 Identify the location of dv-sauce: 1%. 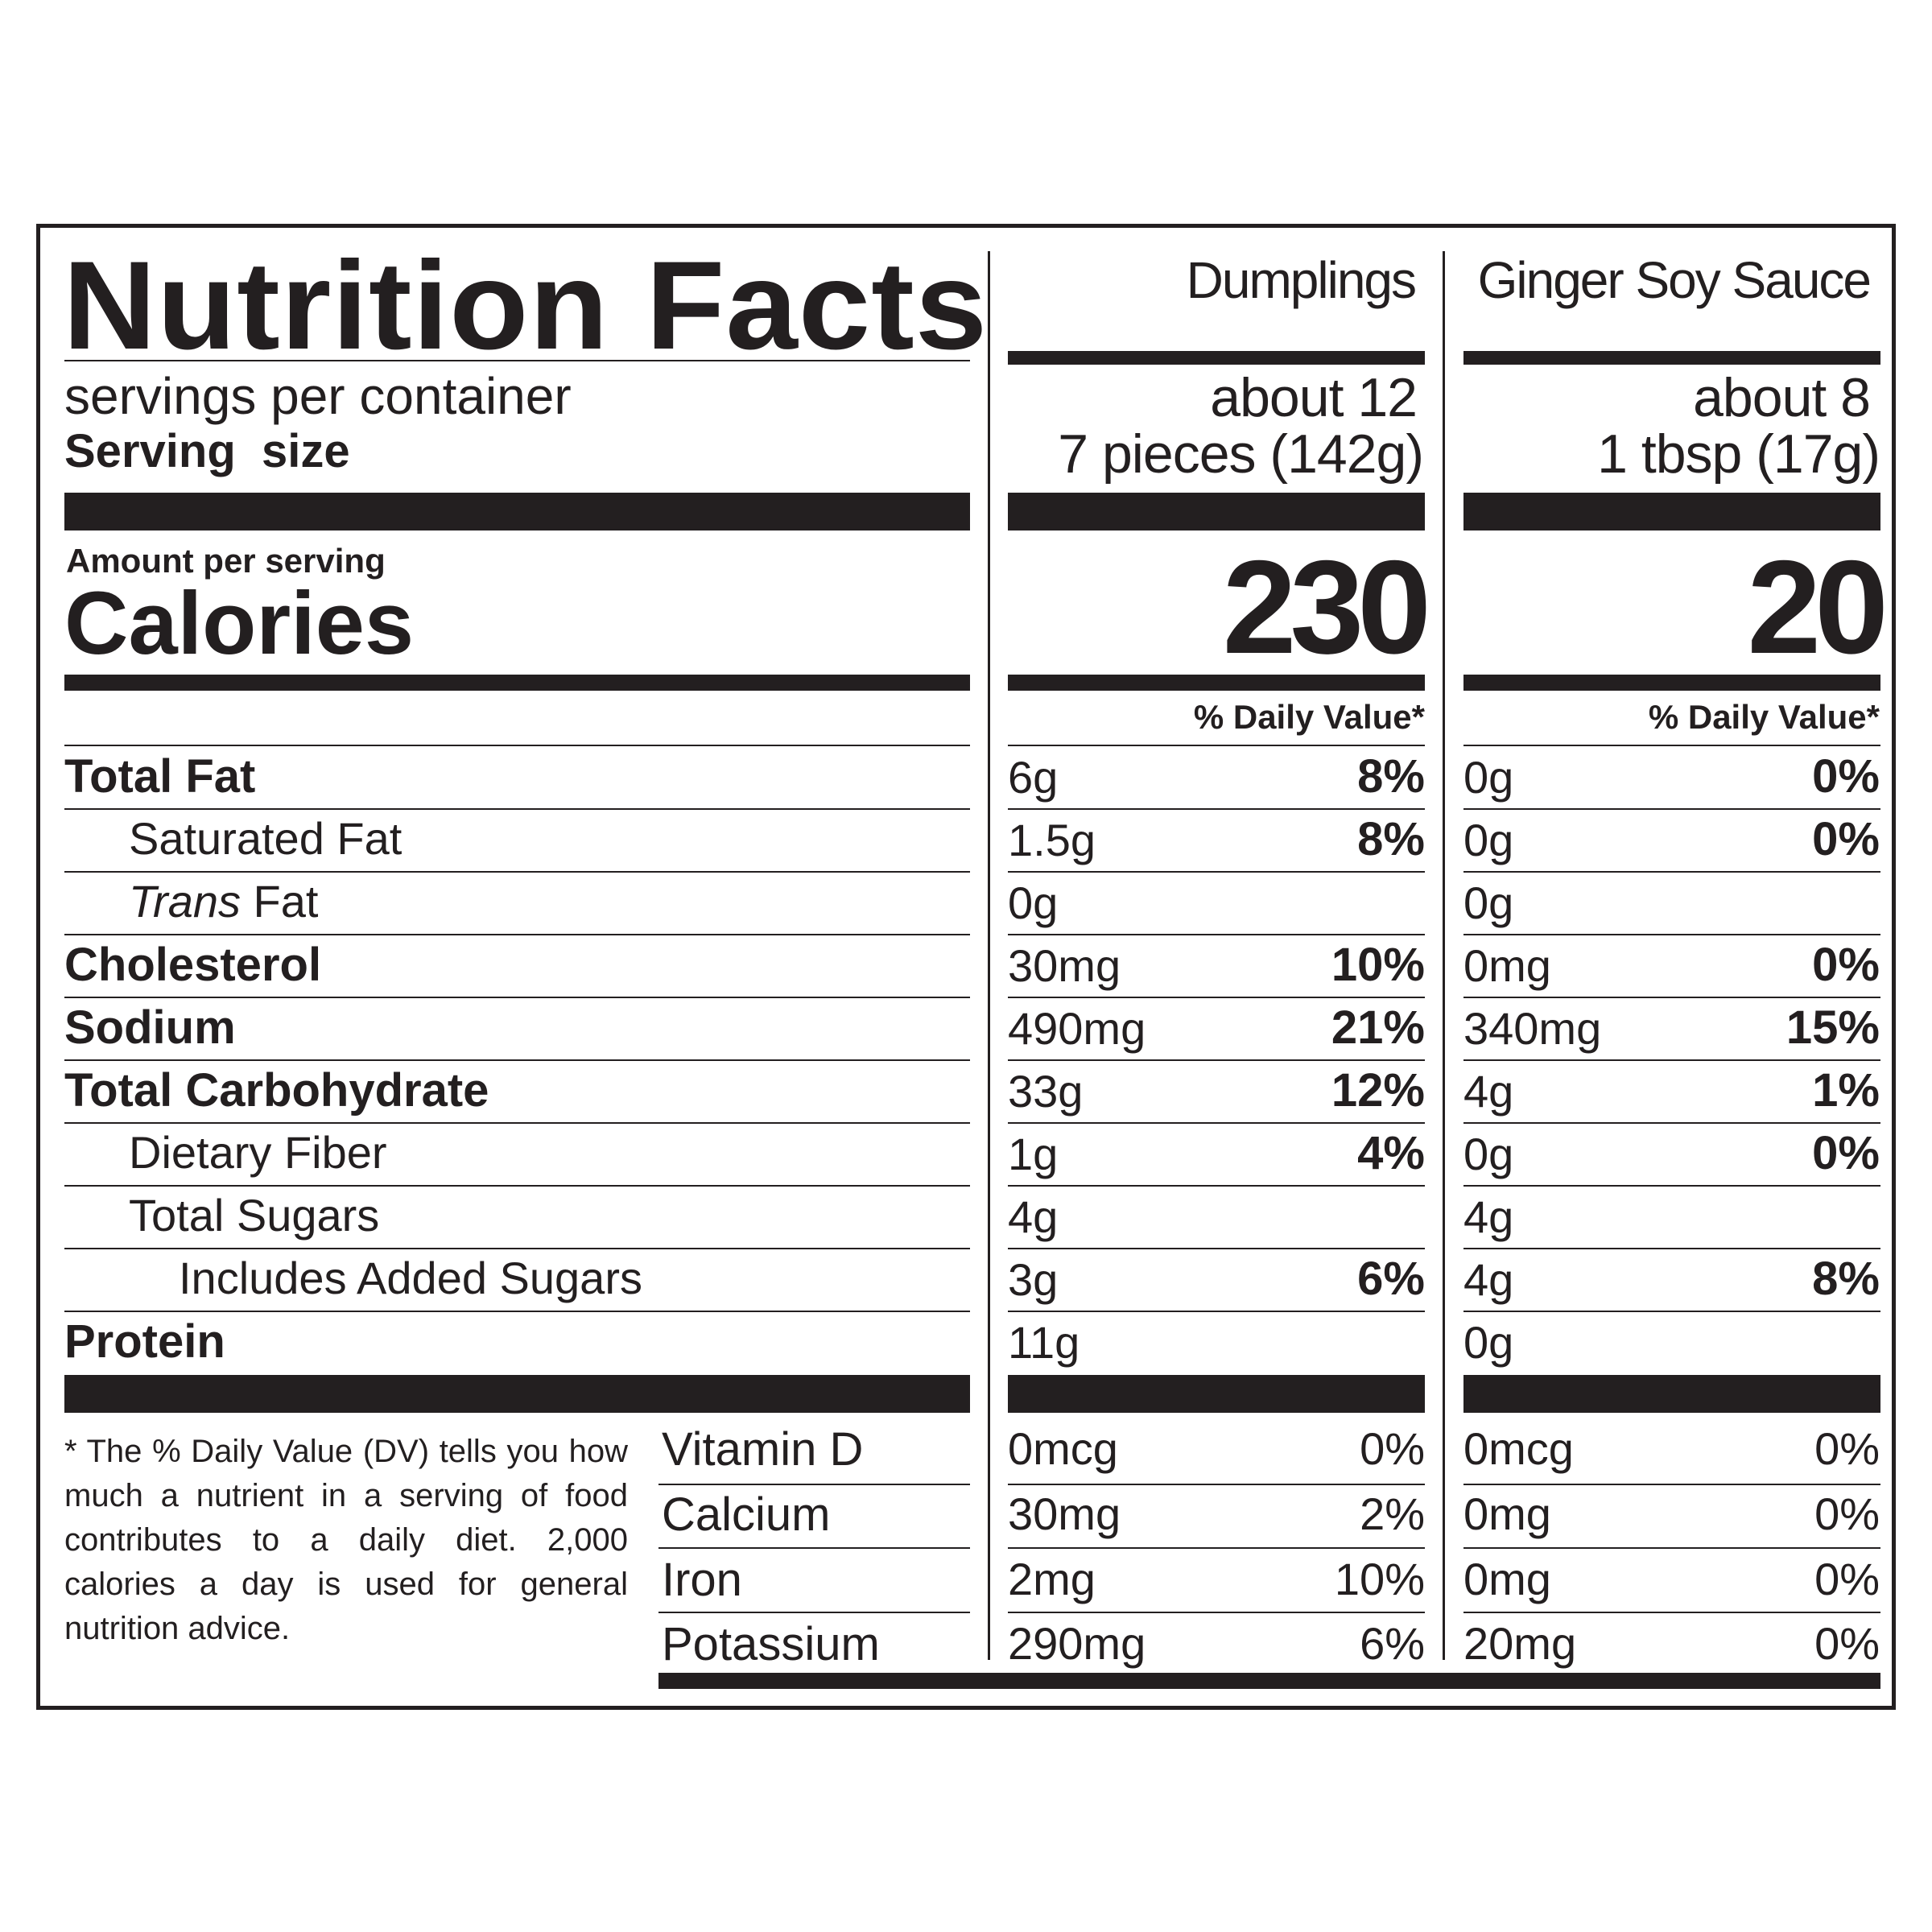
(1846, 1090).